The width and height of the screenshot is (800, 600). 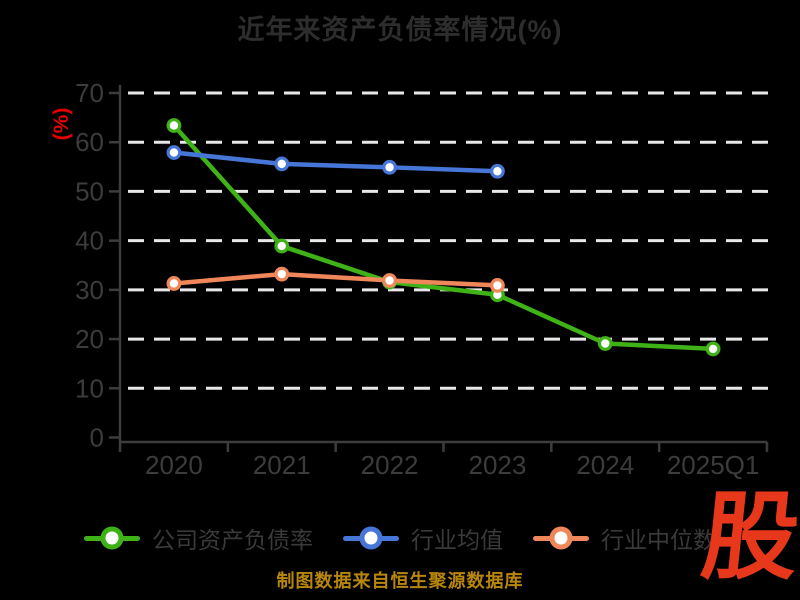 I want to click on chart-title: 近年来资产负债率情况(%), so click(x=400, y=30).